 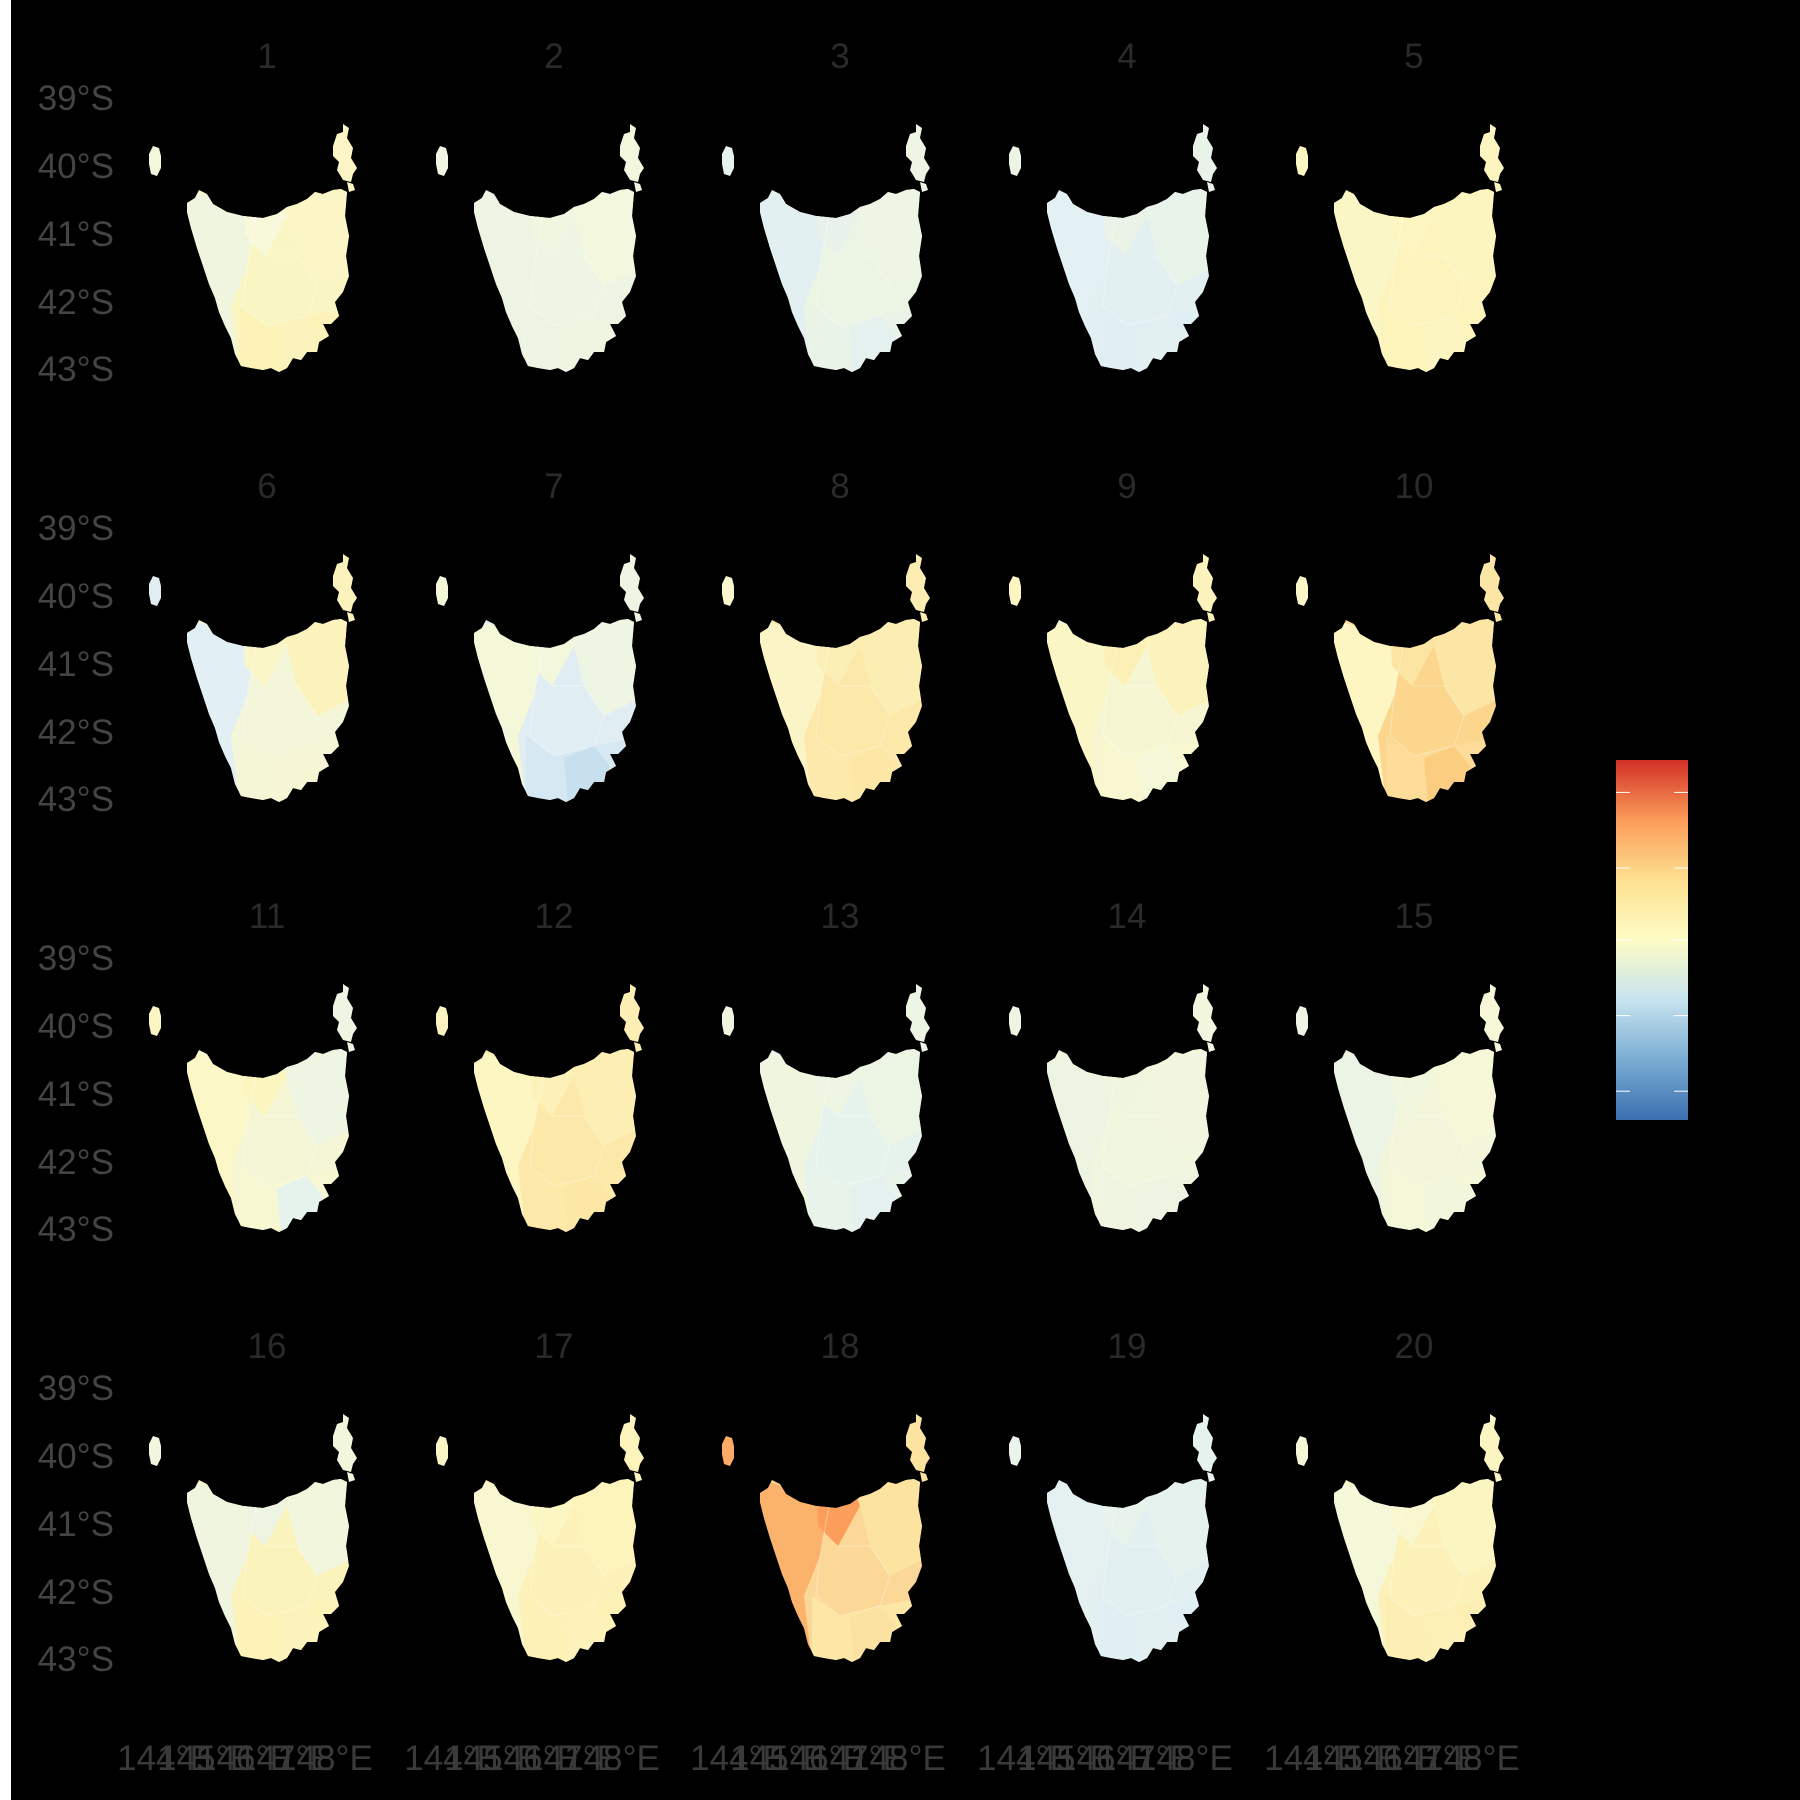 I want to click on facet-label: 19, so click(x=1127, y=1346).